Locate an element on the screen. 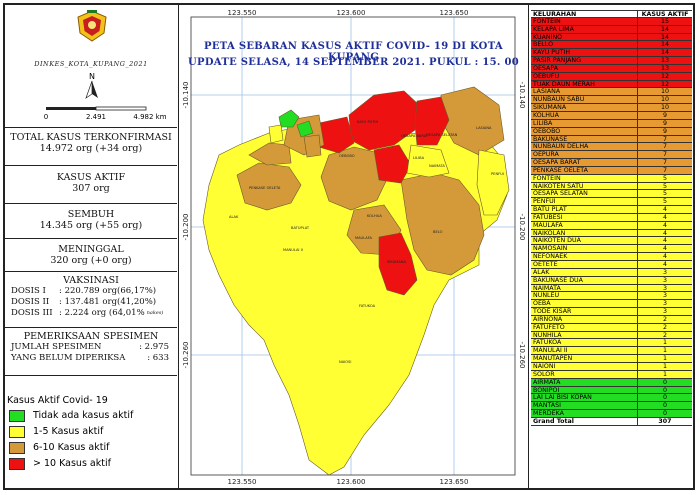  scale-0: 0 is located at coordinates (46, 117).